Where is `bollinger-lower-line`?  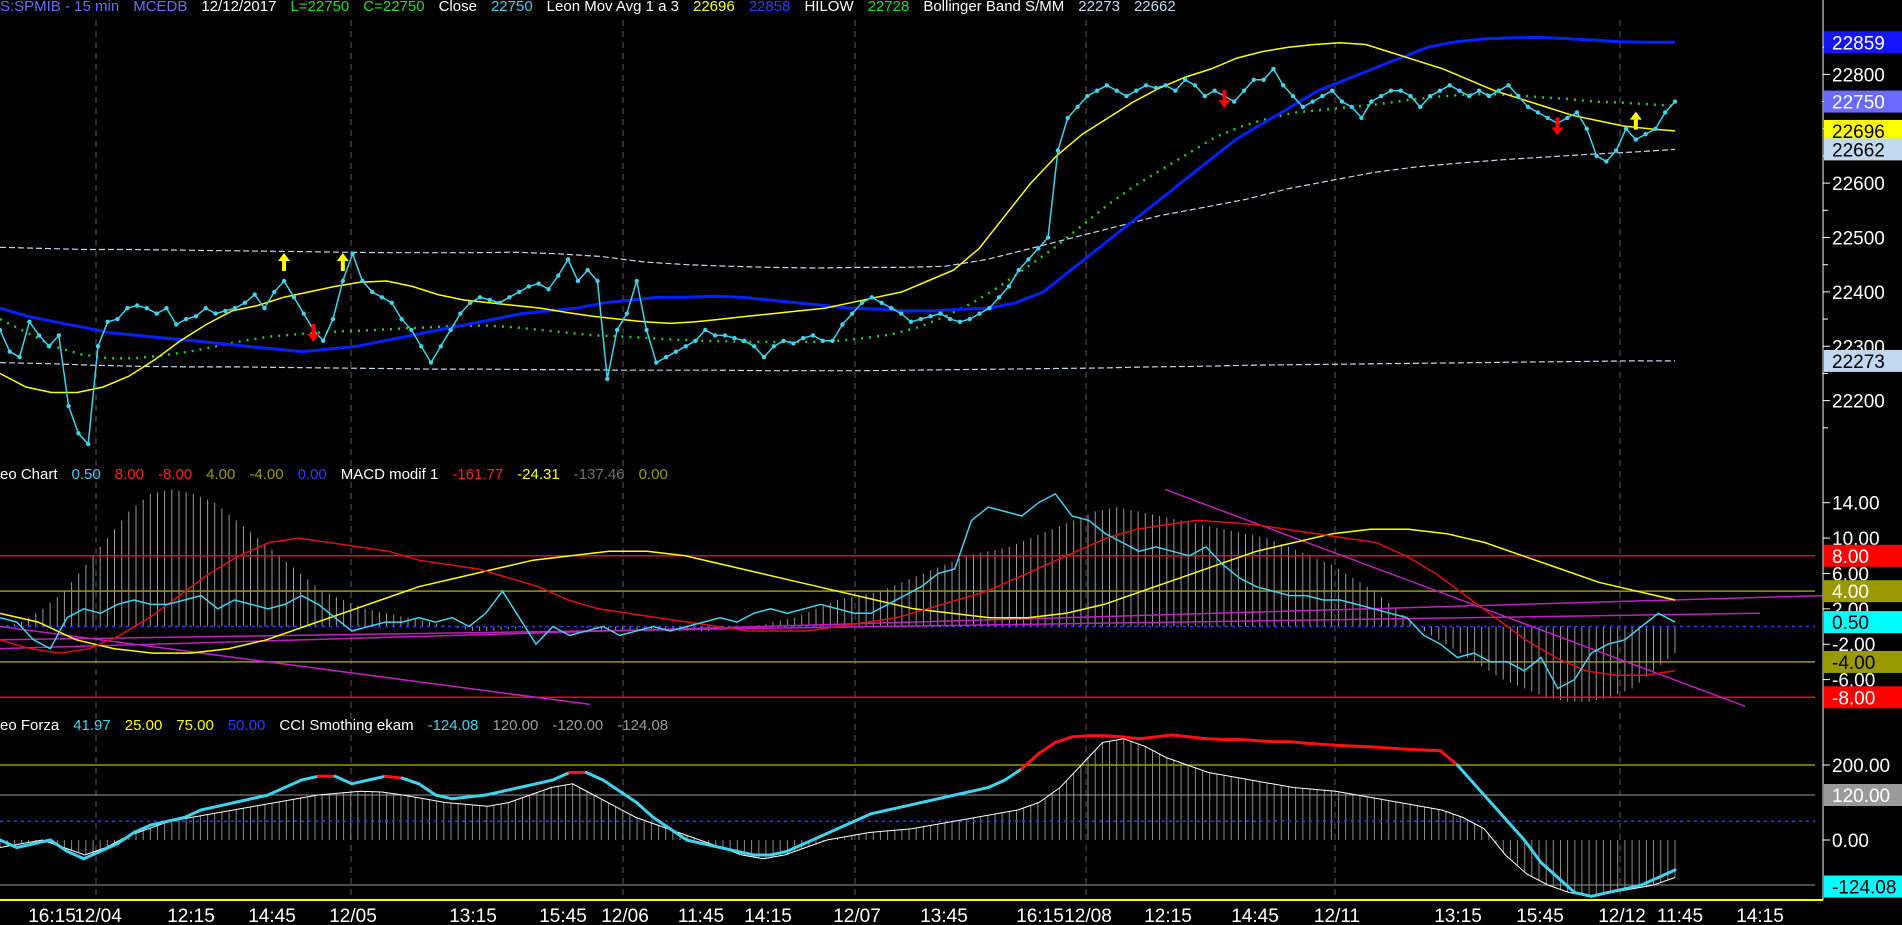
bollinger-lower-line is located at coordinates (837, 366).